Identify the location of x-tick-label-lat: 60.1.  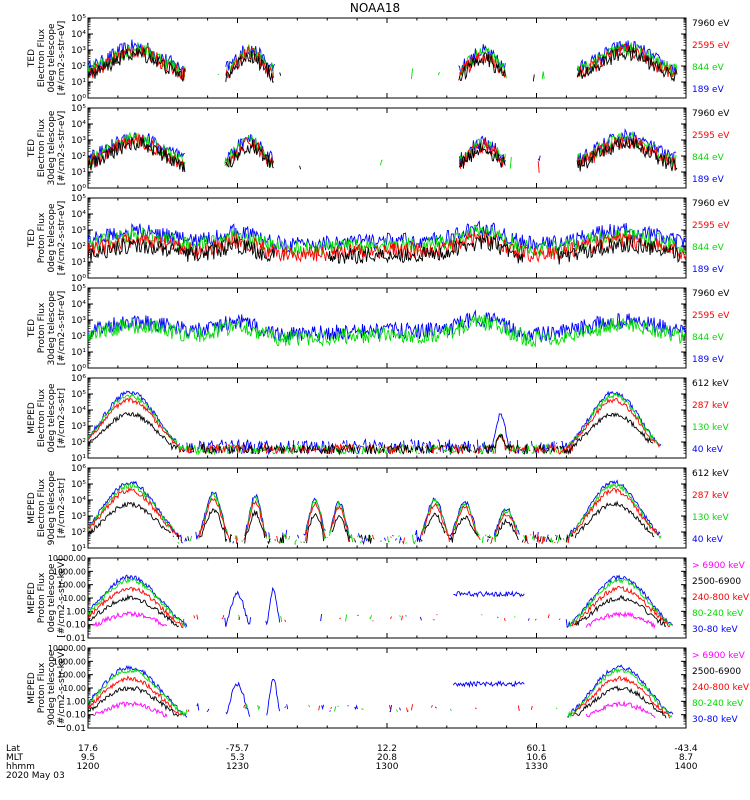
(536, 749).